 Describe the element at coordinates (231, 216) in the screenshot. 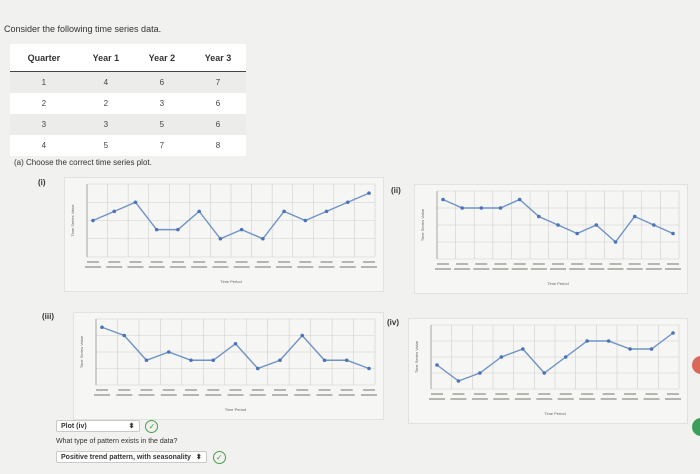

I see `series-line` at that location.